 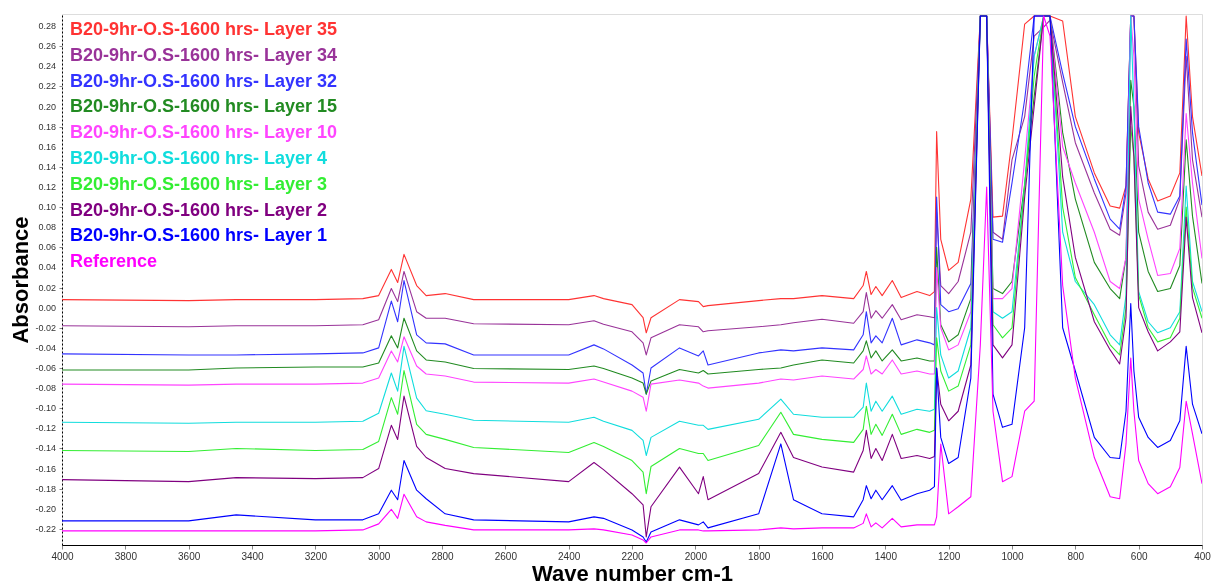 What do you see at coordinates (114, 261) in the screenshot?
I see `text: Reference` at bounding box center [114, 261].